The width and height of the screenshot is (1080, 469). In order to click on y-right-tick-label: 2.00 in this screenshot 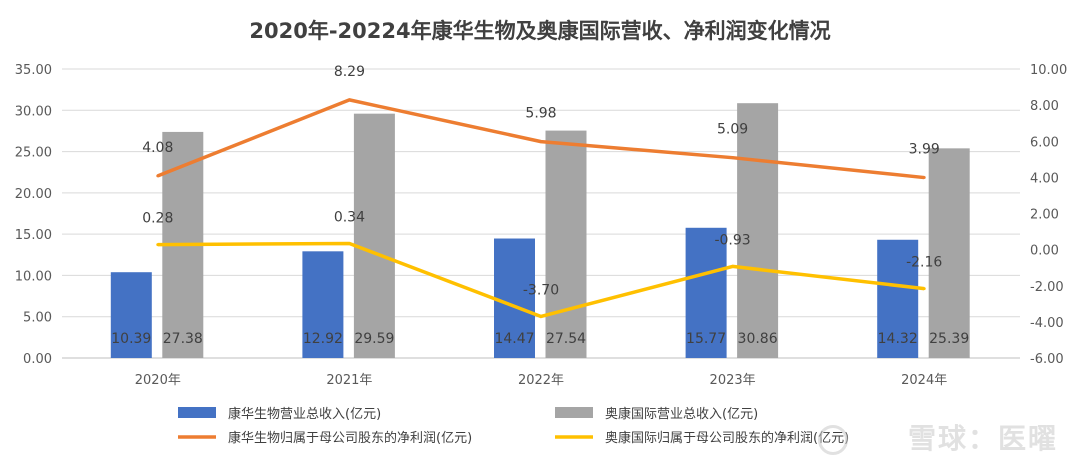, I will do `click(1044, 215)`.